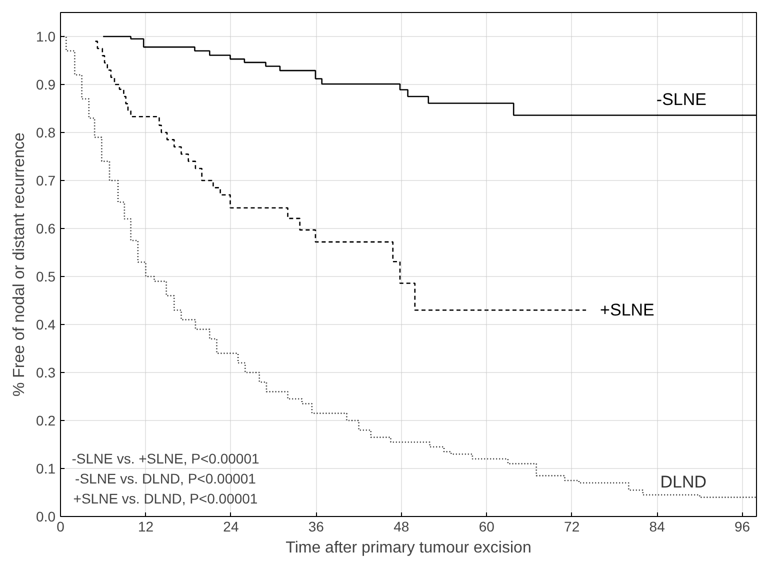 The height and width of the screenshot is (566, 758). Describe the element at coordinates (742, 526) in the screenshot. I see `x-tick-label: 96` at that location.